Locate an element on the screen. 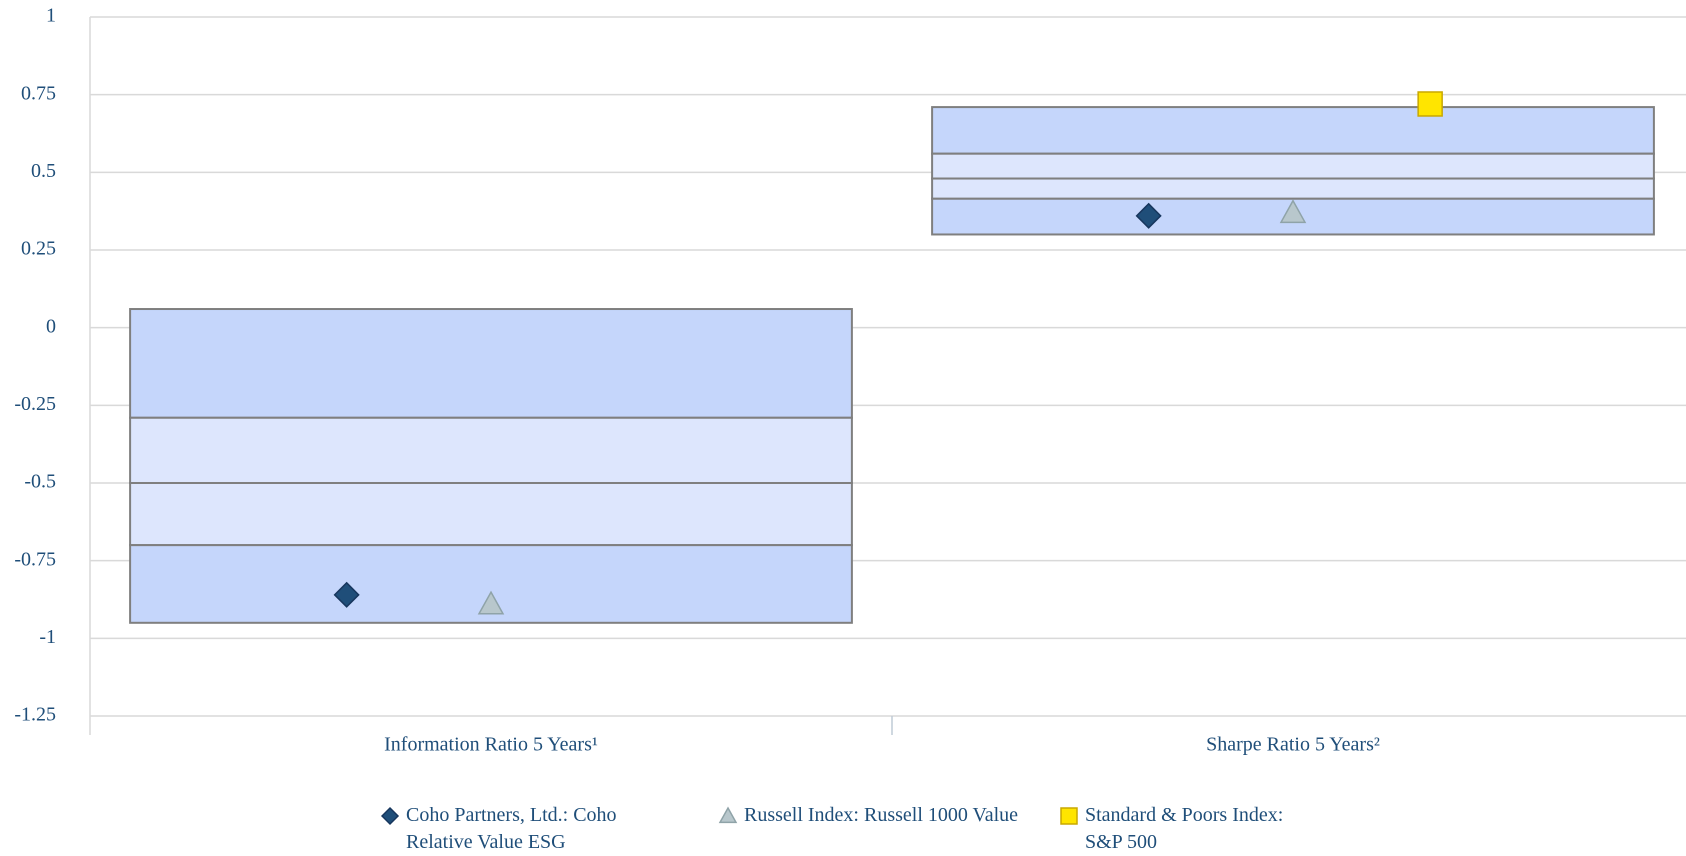  legend-item: Russell Index: Russell 1000 Value is located at coordinates (883, 815).